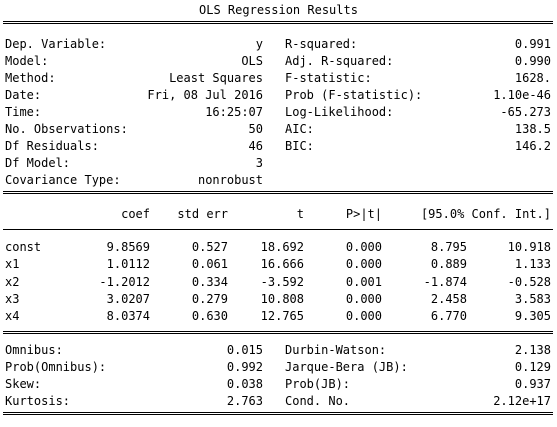 This screenshot has height=427, width=557. What do you see at coordinates (278, 334) in the screenshot?
I see `coef-rule` at bounding box center [278, 334].